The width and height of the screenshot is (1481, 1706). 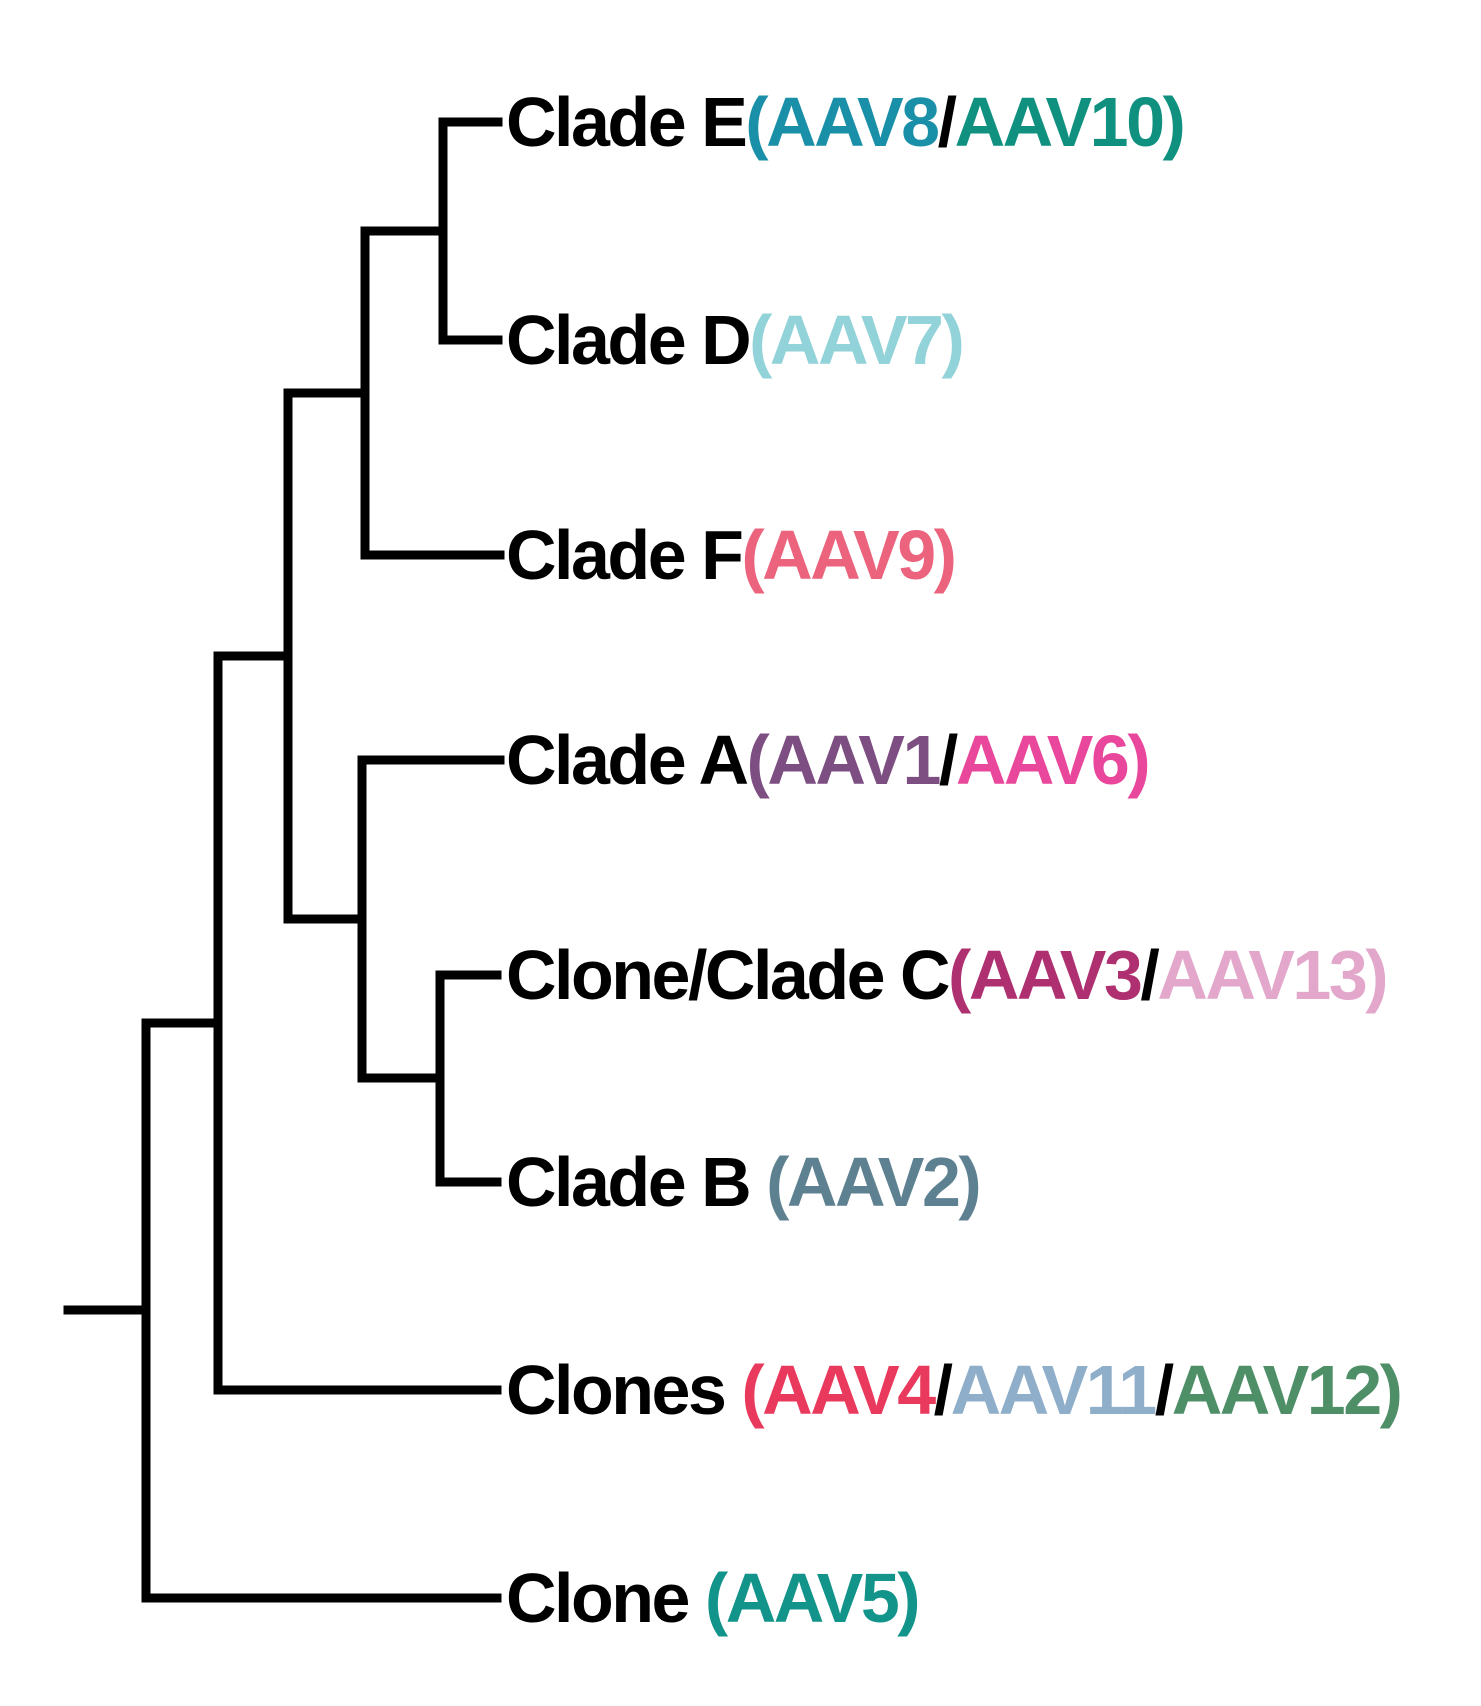 I want to click on clones-name: Clones, so click(x=624, y=1390).